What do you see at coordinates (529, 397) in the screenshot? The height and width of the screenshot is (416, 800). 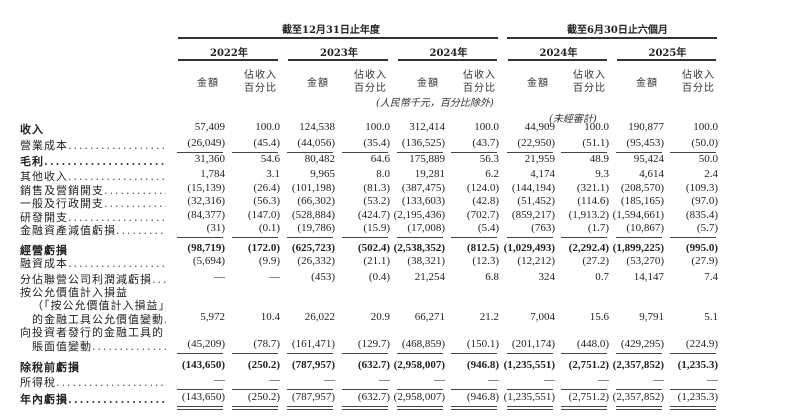 I see `amount-cell: (1,235,551)` at bounding box center [529, 397].